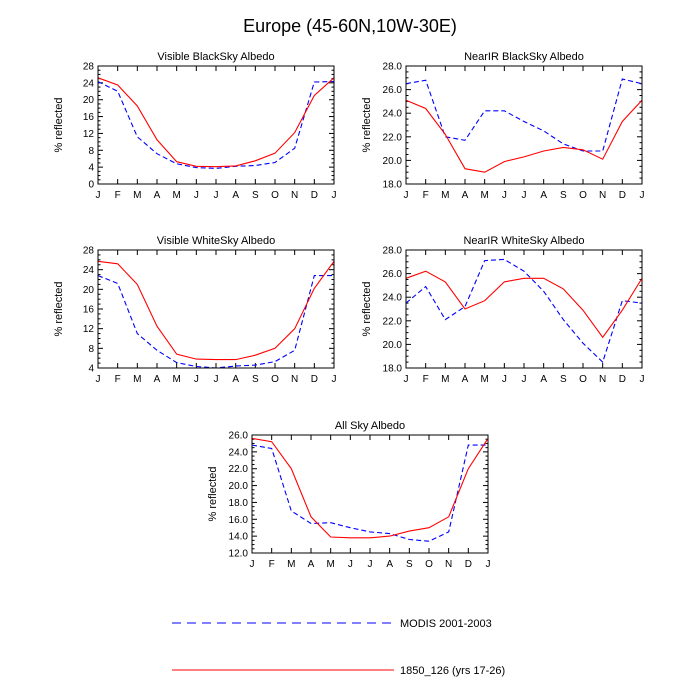  What do you see at coordinates (239, 520) in the screenshot?
I see `y-tick-label: 16.0` at bounding box center [239, 520].